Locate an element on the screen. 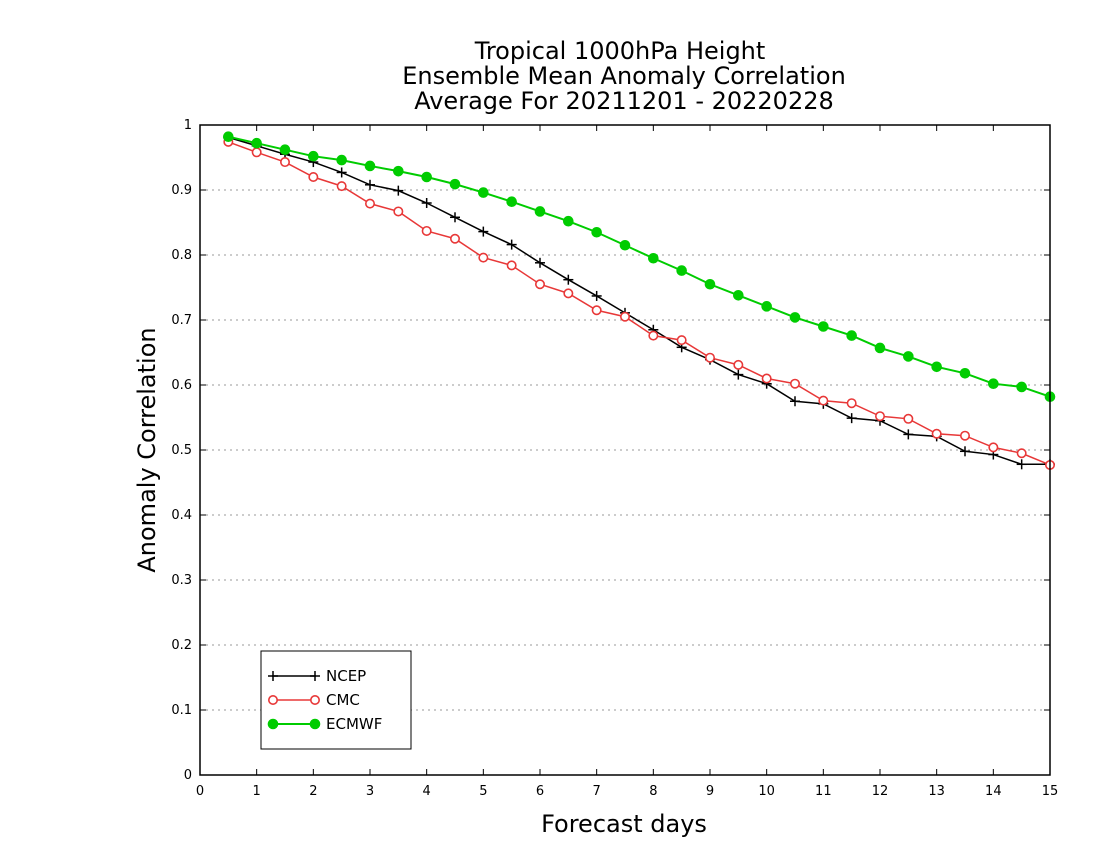 The width and height of the screenshot is (1100, 850). legend-label: NCEP is located at coordinates (346, 676).